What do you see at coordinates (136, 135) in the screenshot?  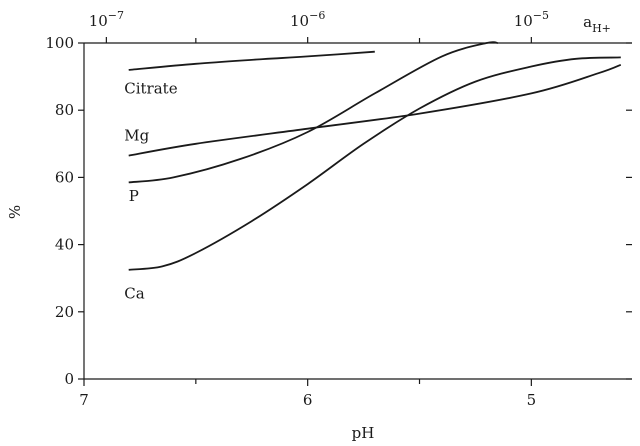 I see `series-mg-label: Mg` at bounding box center [136, 135].